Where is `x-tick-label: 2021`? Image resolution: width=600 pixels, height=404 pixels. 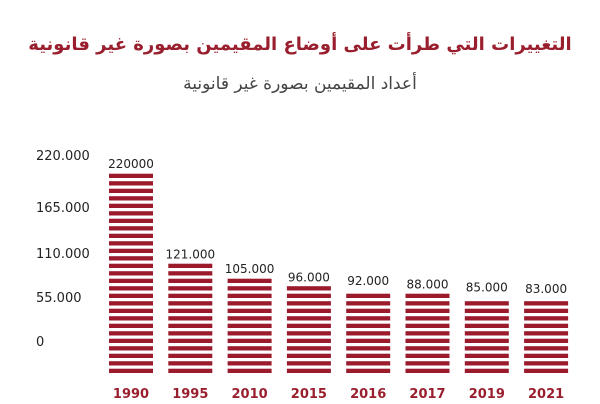 x-tick-label: 2021 is located at coordinates (546, 394).